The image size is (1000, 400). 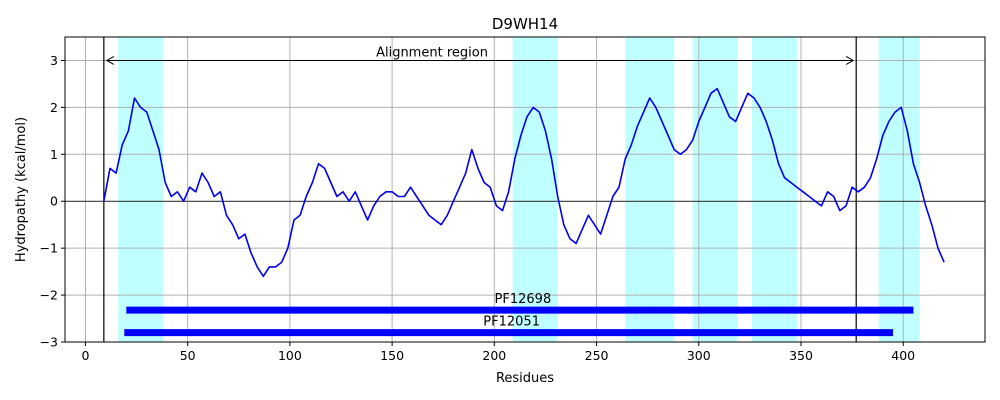 I want to click on y-tick-label: −3, so click(x=49, y=342).